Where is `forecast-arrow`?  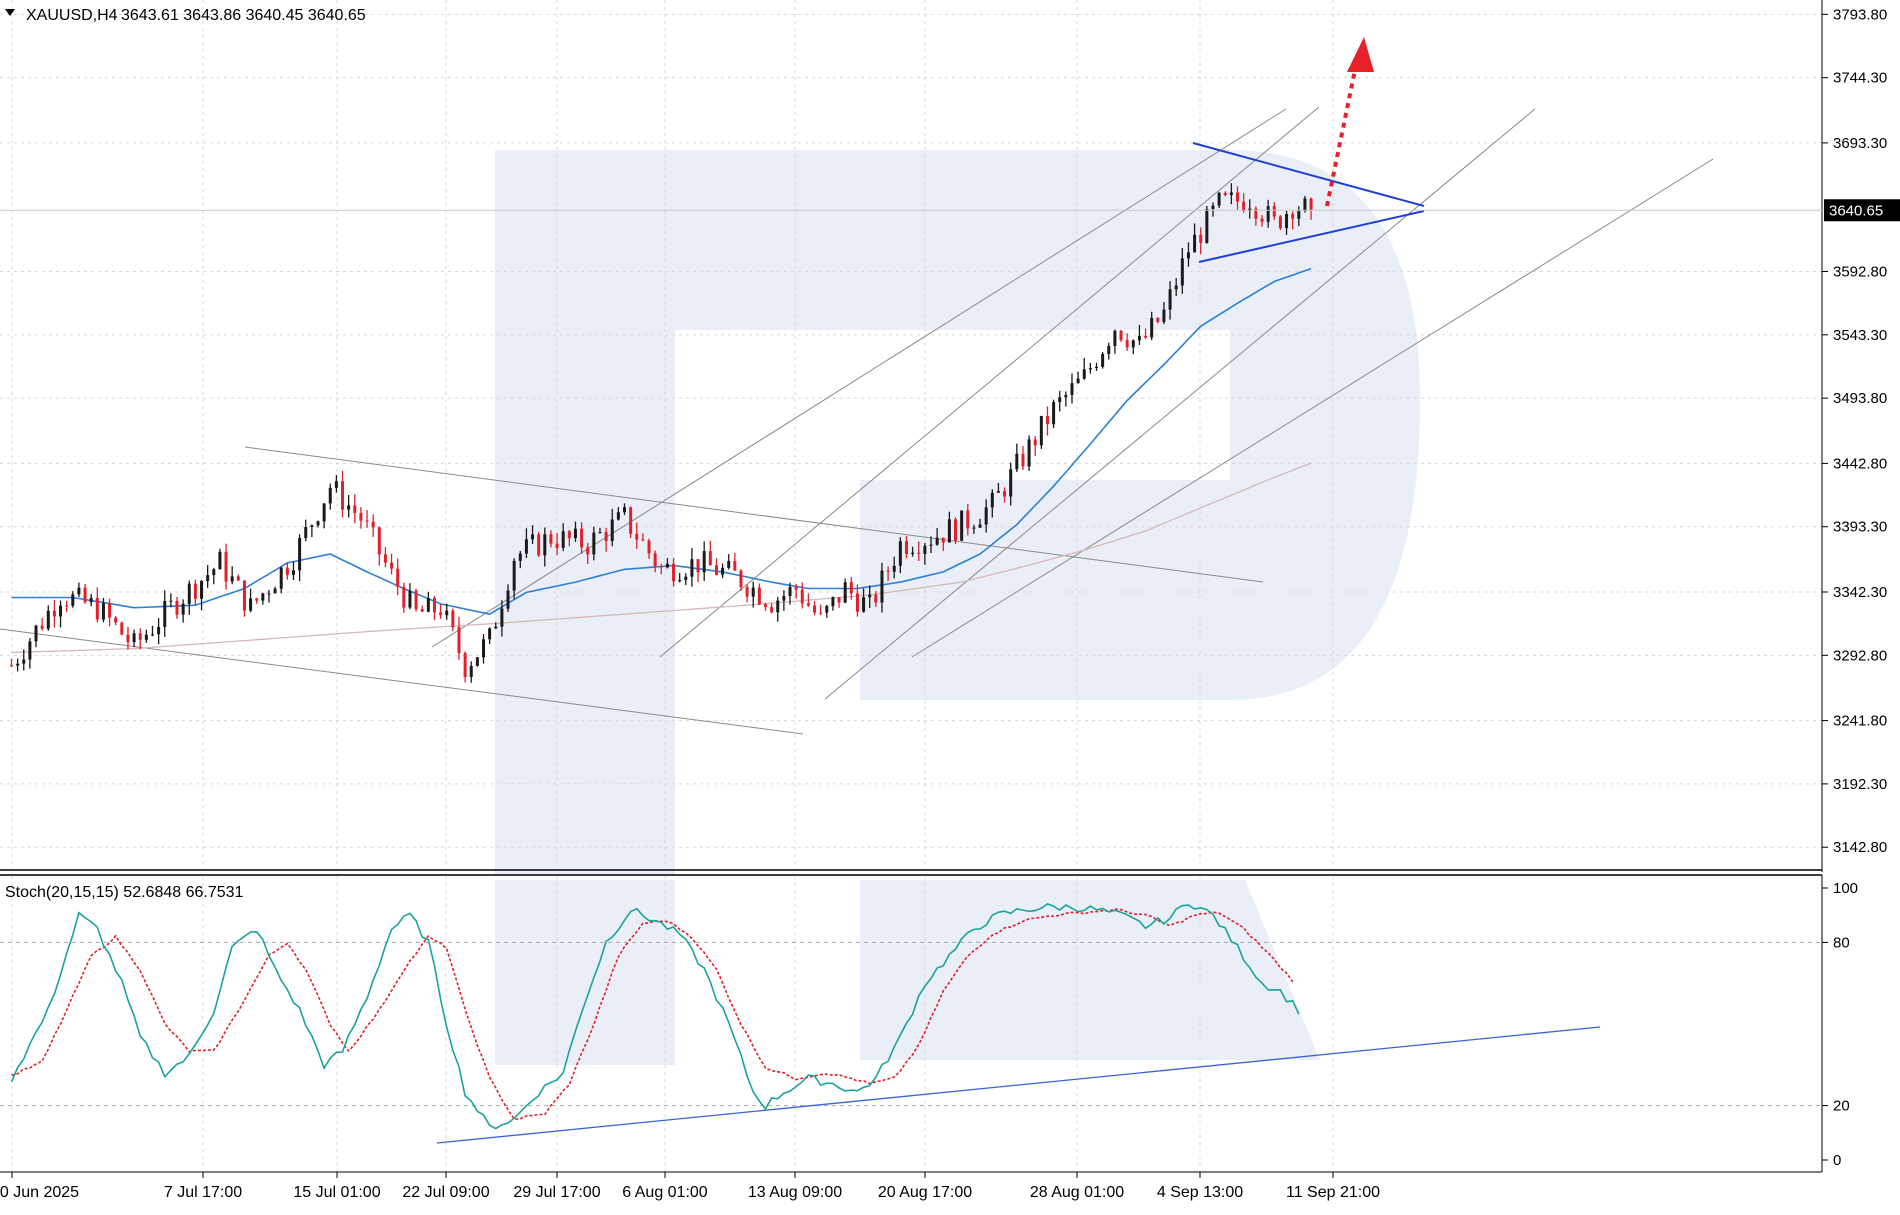
forecast-arrow is located at coordinates (1349, 122).